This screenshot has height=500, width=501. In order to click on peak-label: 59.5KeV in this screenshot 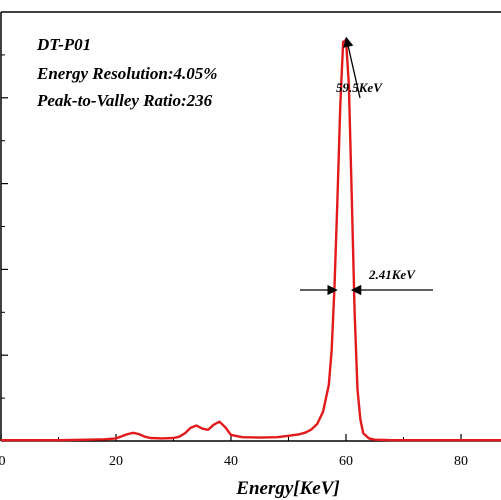, I will do `click(359, 87)`.